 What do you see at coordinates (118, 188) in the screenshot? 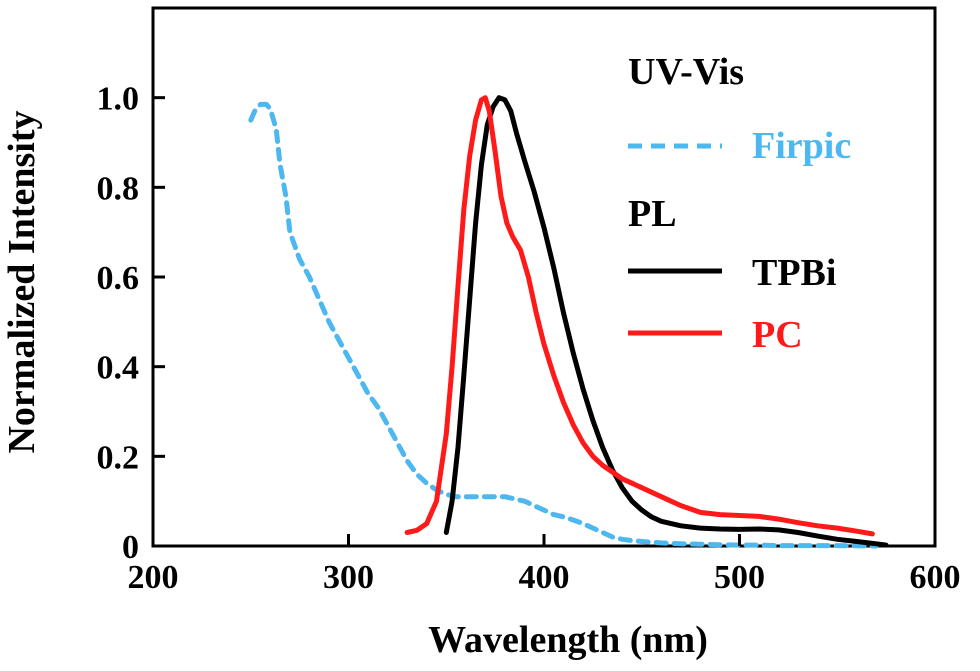
I see `y-tick-label: 0.8` at bounding box center [118, 188].